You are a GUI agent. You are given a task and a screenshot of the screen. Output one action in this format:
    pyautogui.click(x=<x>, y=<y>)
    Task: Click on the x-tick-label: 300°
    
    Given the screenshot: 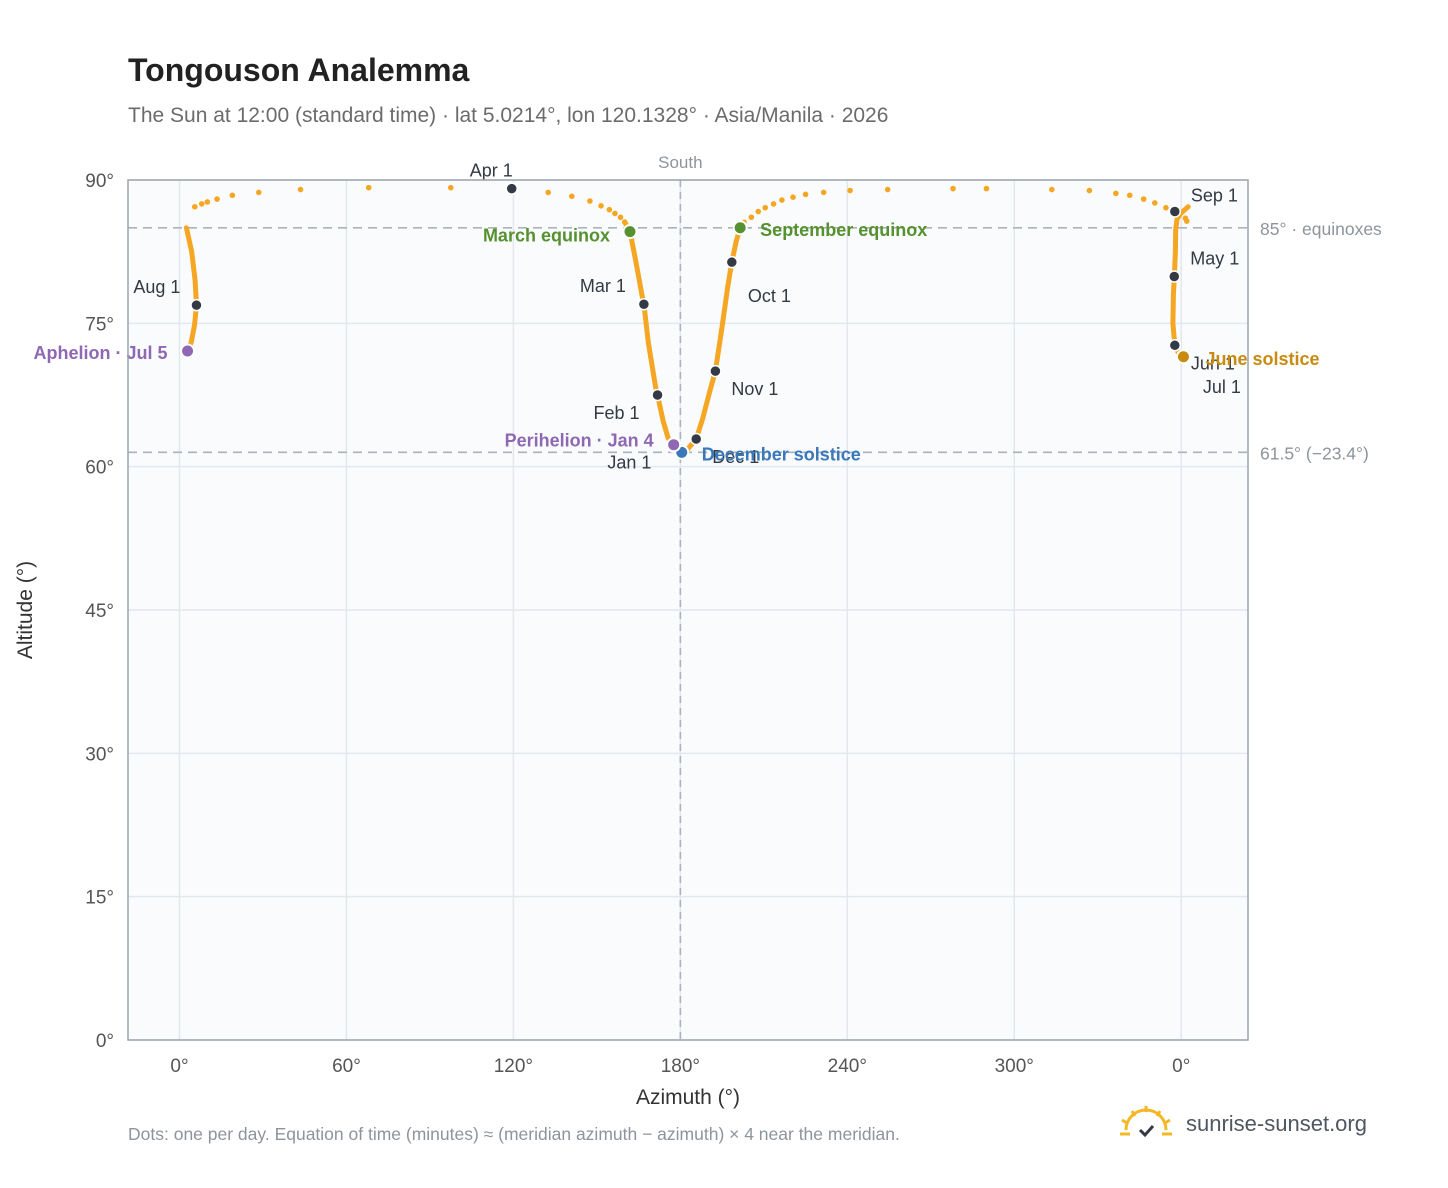 What is the action you would take?
    pyautogui.click(x=1014, y=1066)
    